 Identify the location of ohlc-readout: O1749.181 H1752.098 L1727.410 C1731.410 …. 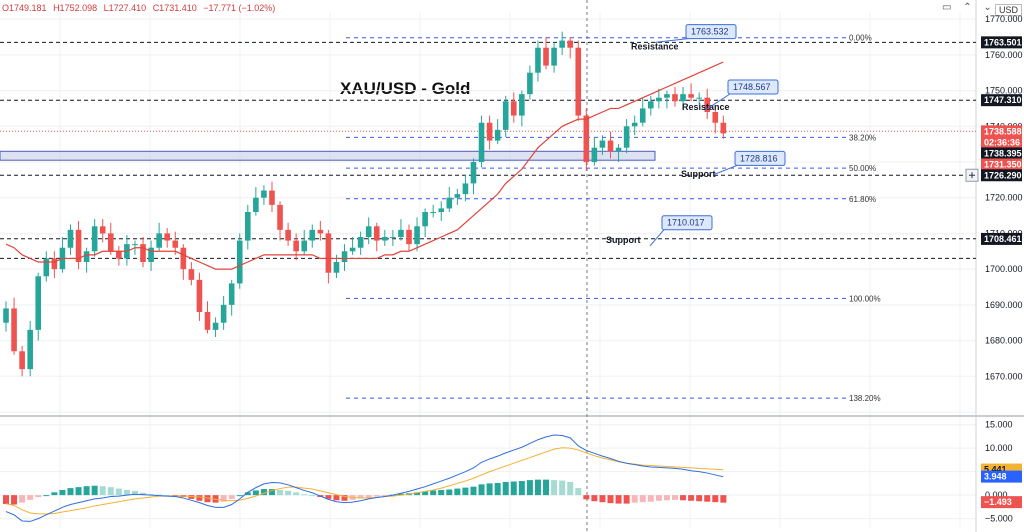
(140, 8).